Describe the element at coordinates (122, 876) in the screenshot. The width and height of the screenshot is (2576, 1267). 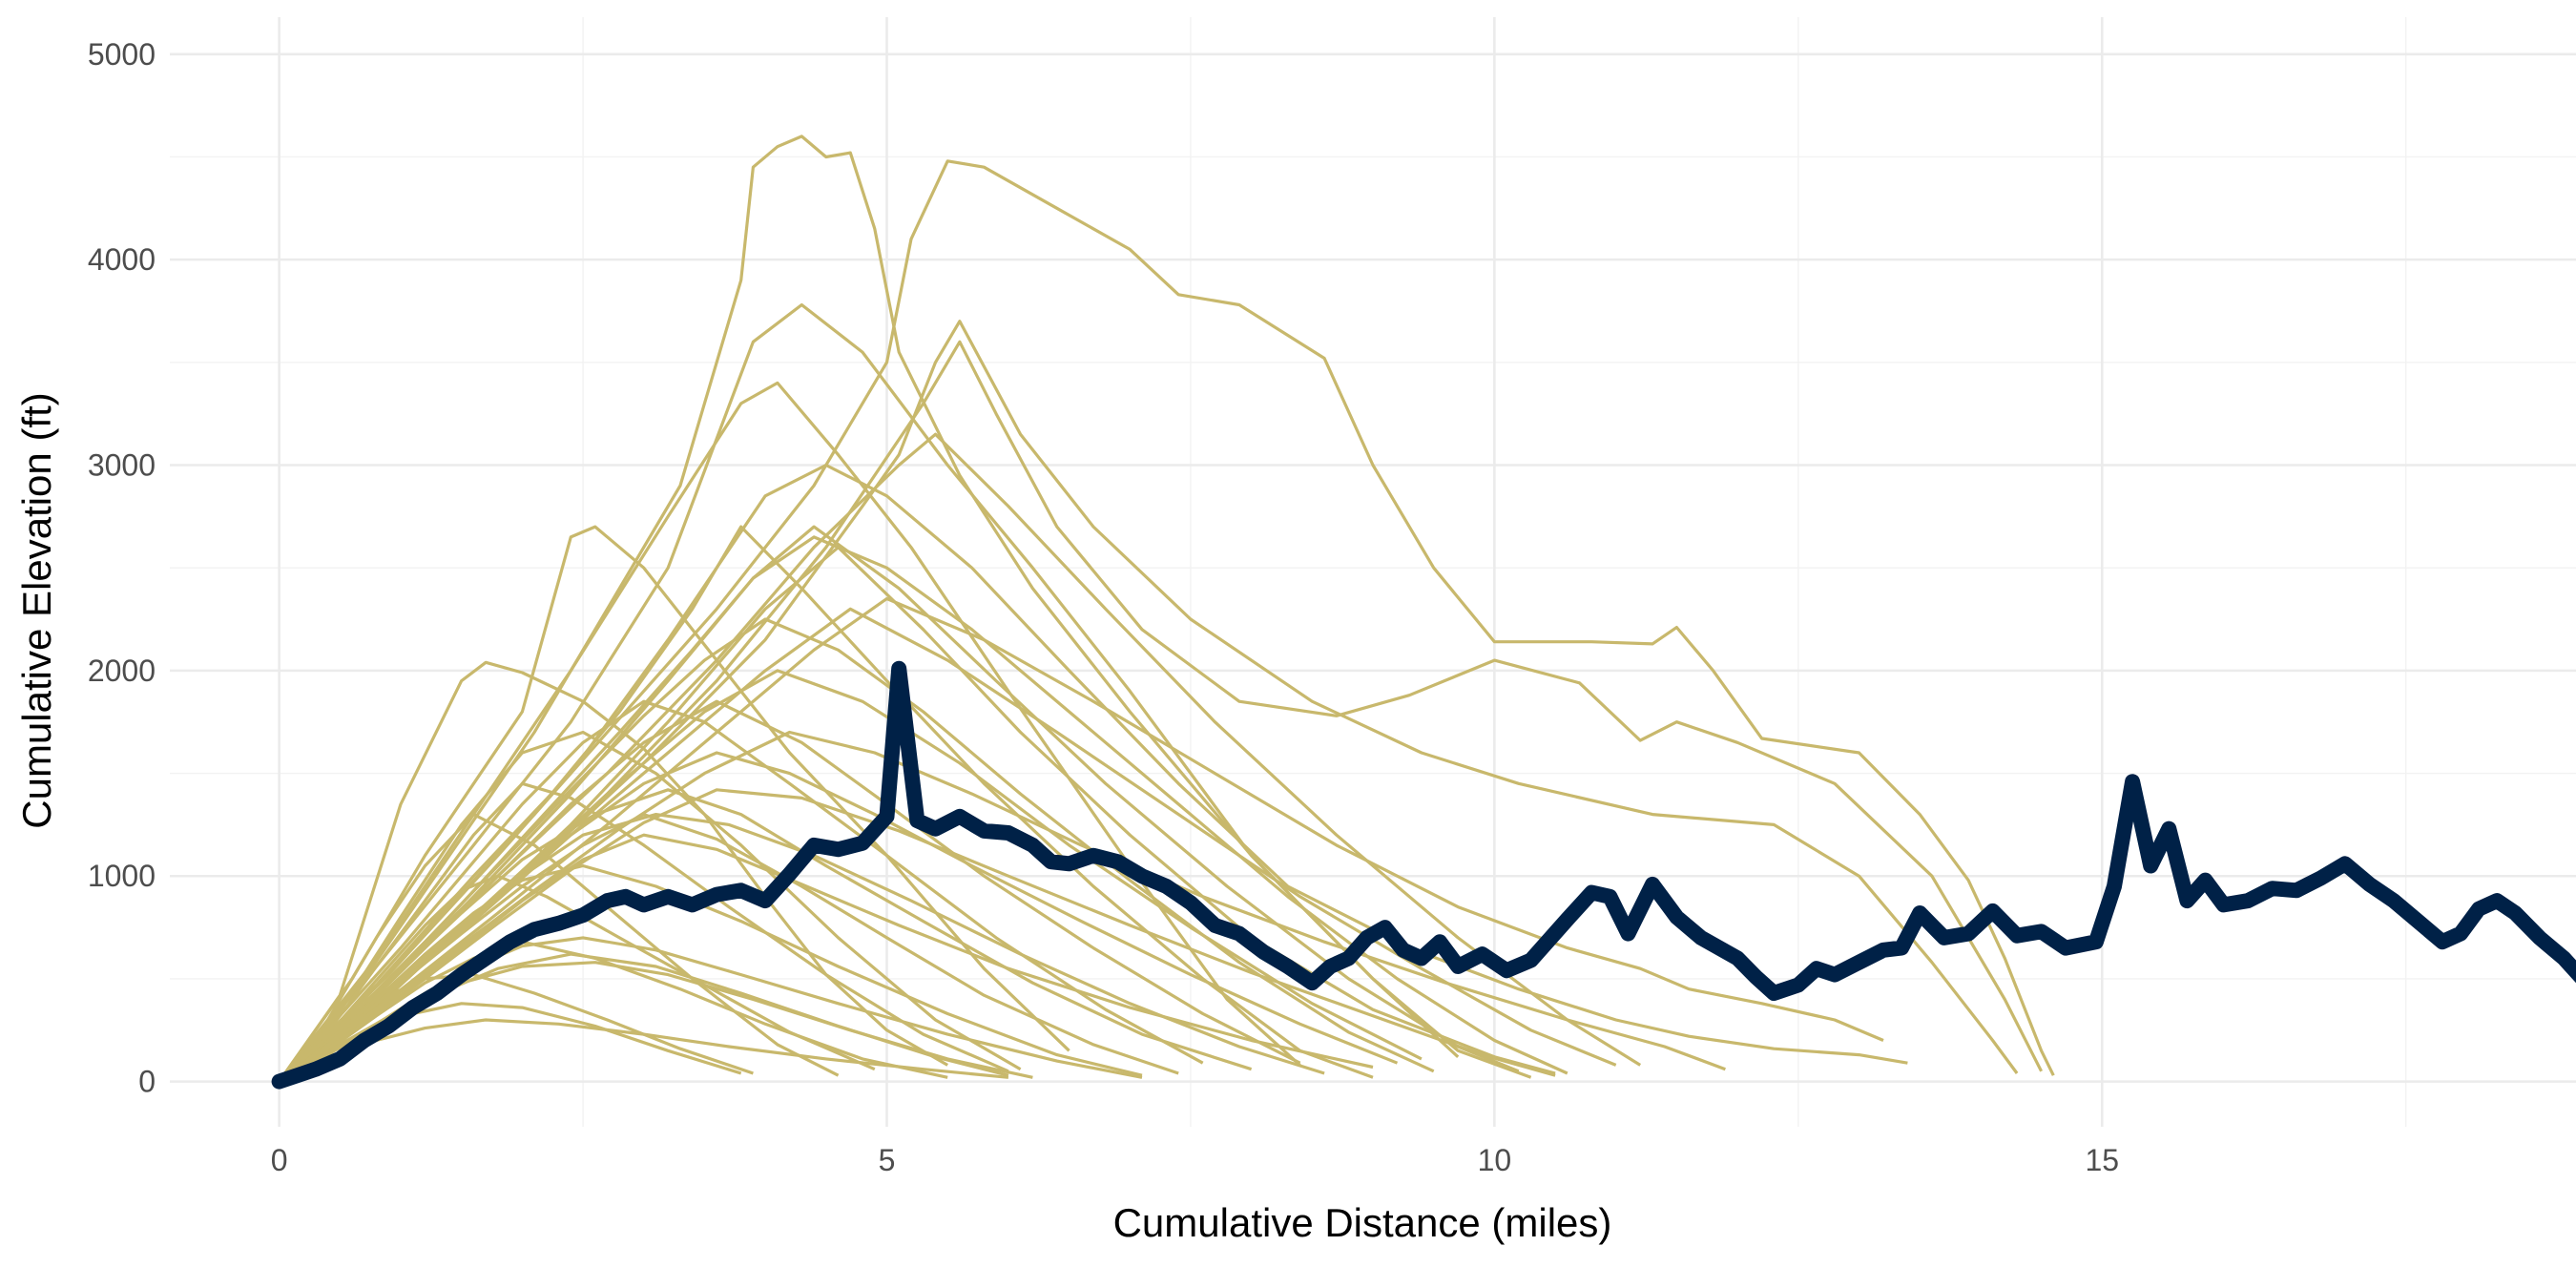
I see `y-tick-label: 1000` at that location.